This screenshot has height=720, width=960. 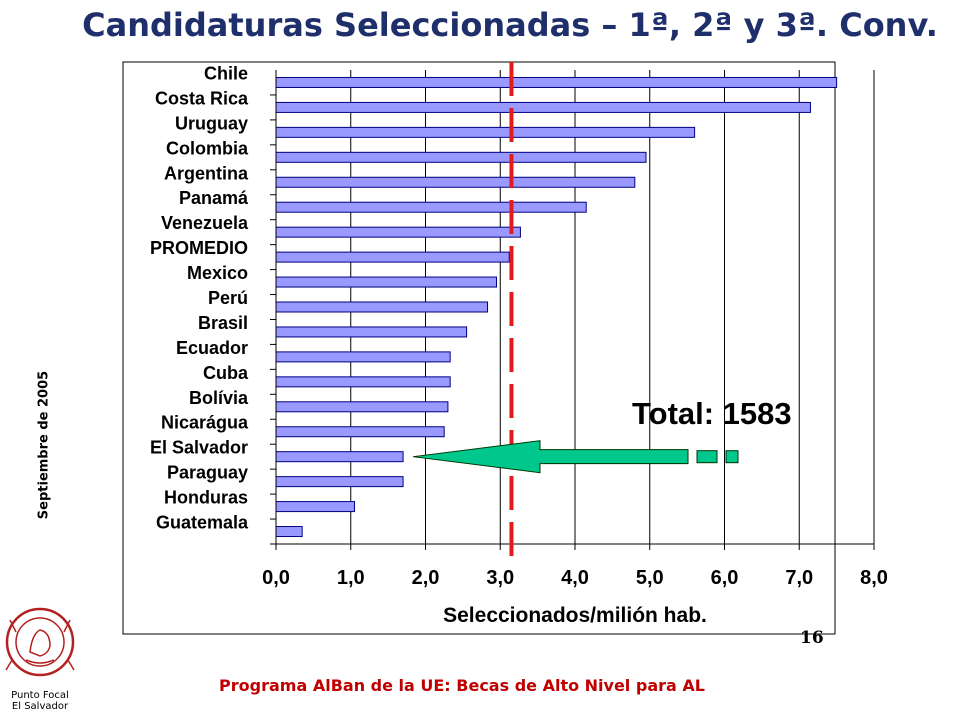 I want to click on x-tick-labels: 0,0 1,0 2,0 3,0 4,0 5,0 6,0 7,0 8,0, so click(x=575, y=578).